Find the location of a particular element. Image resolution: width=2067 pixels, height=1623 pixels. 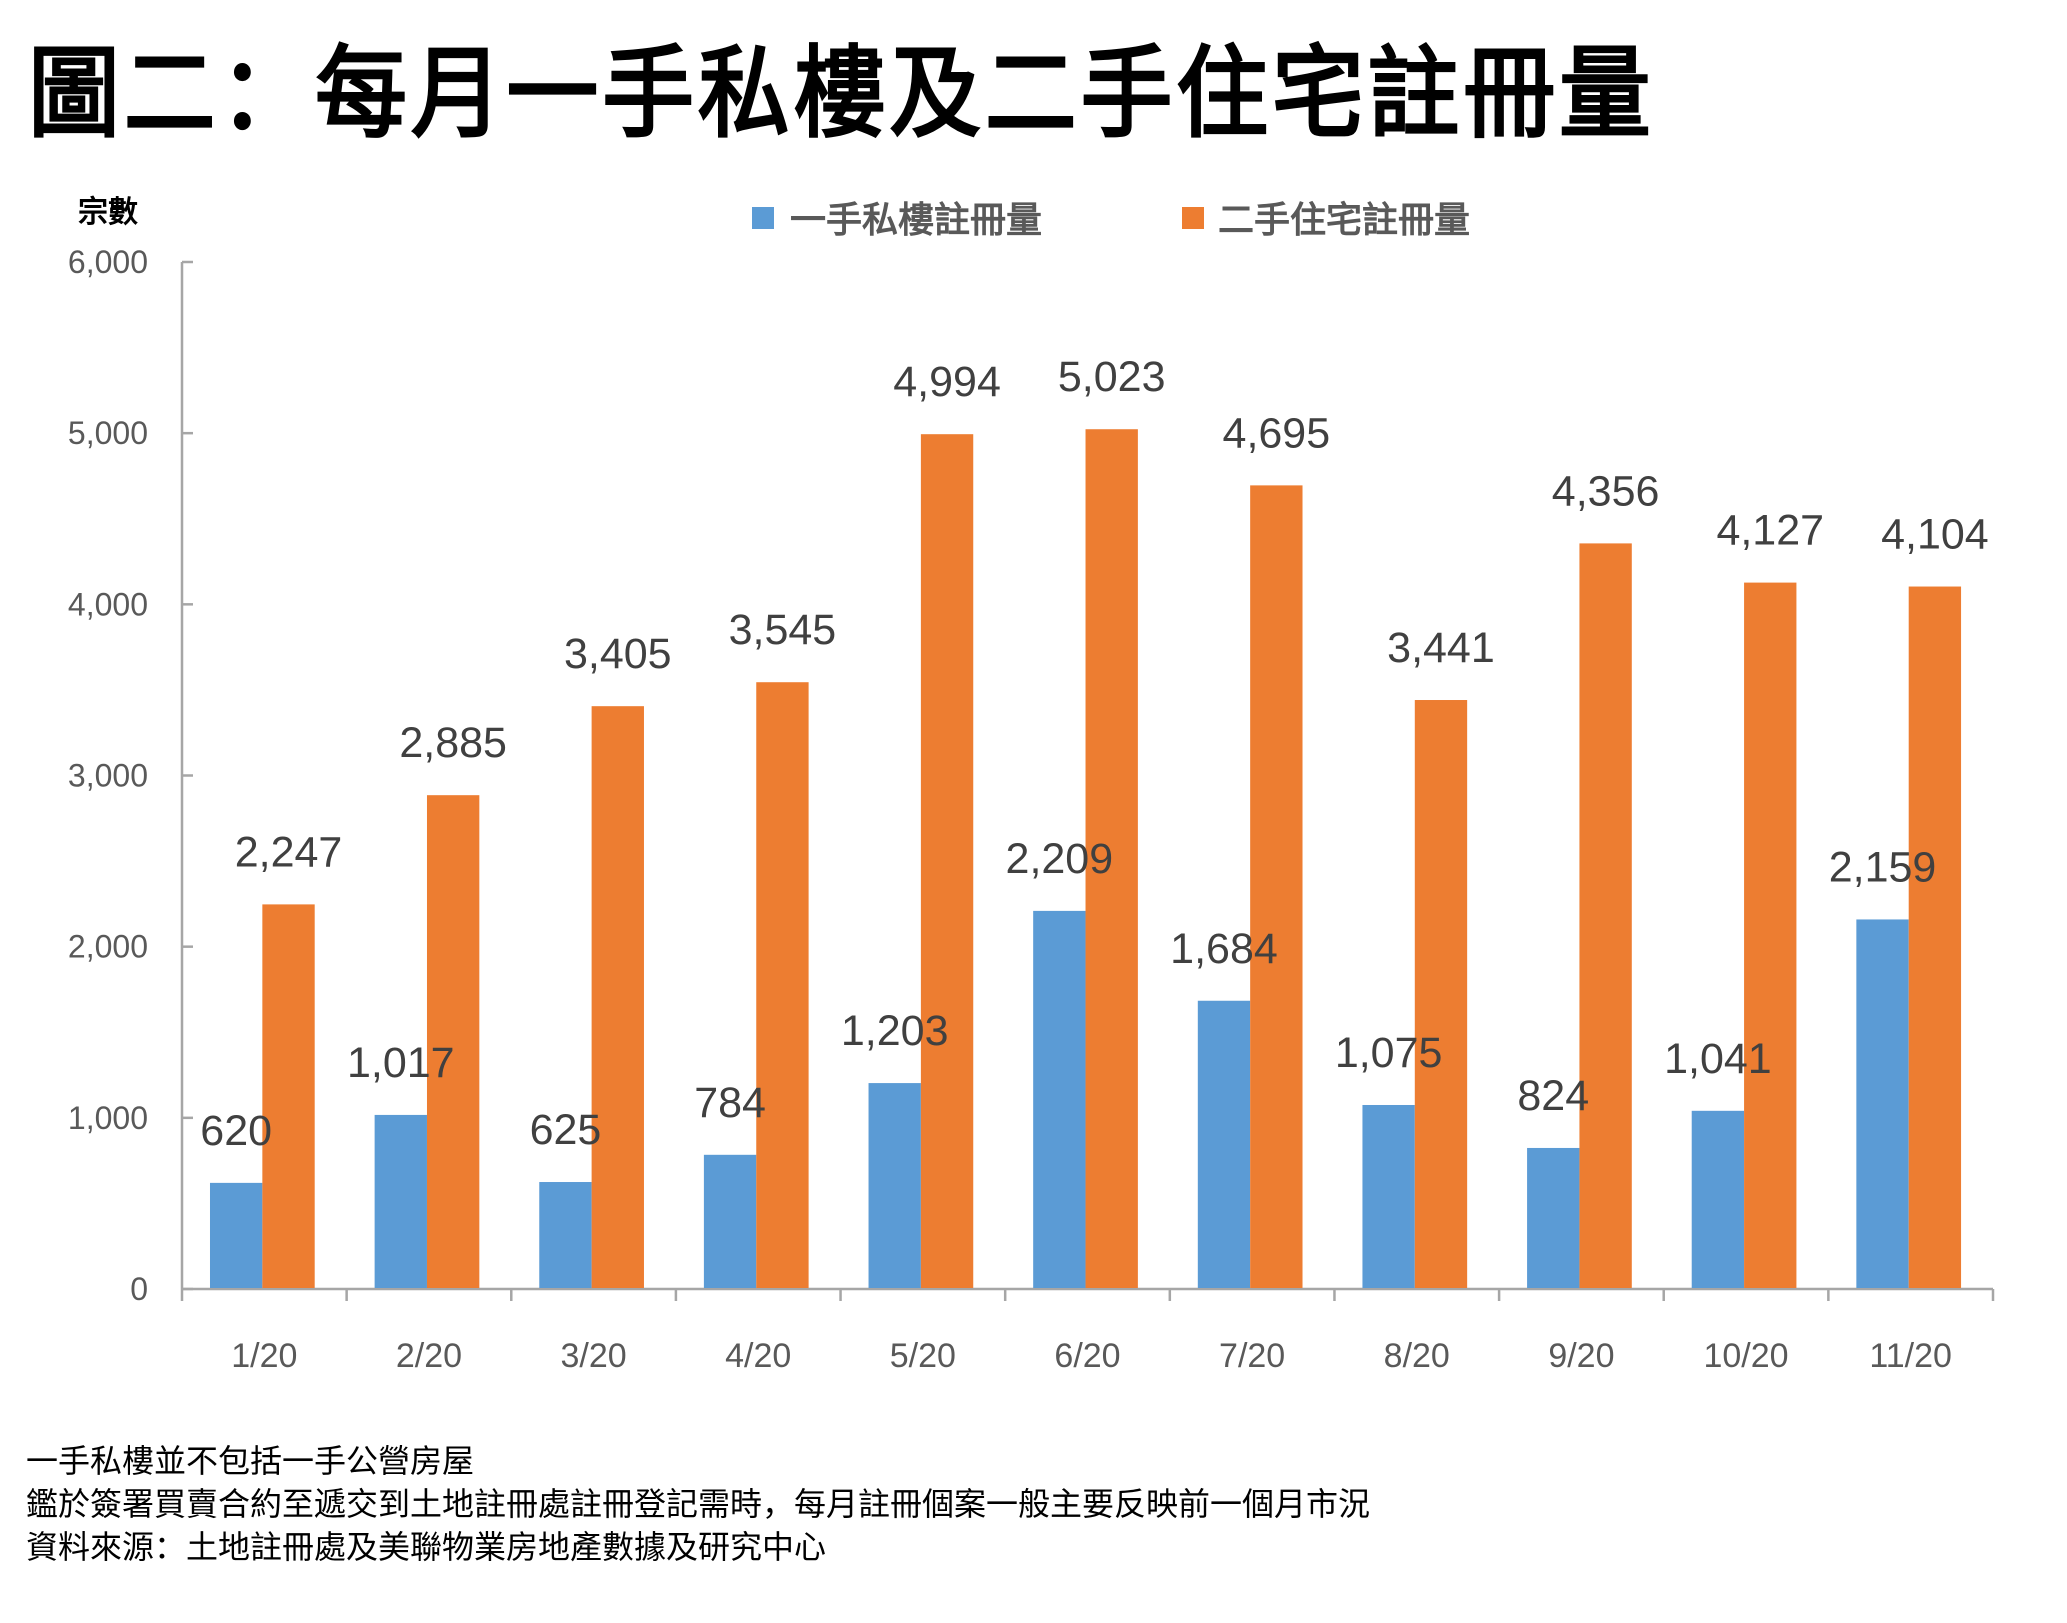

data-label-second-hand: 4,356 is located at coordinates (1606, 491).